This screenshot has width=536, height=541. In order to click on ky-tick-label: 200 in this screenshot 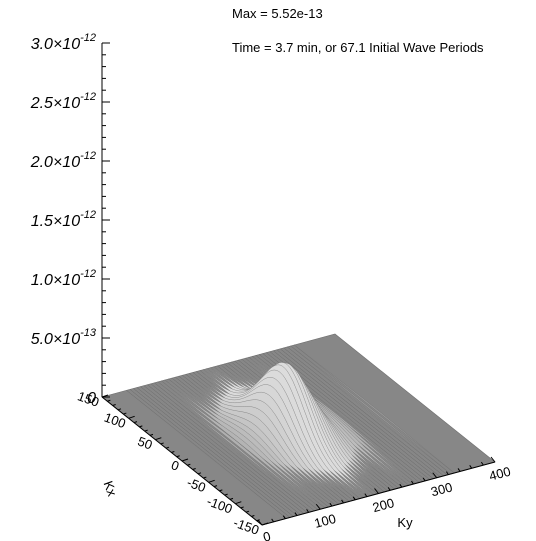, I will do `click(383, 505)`.